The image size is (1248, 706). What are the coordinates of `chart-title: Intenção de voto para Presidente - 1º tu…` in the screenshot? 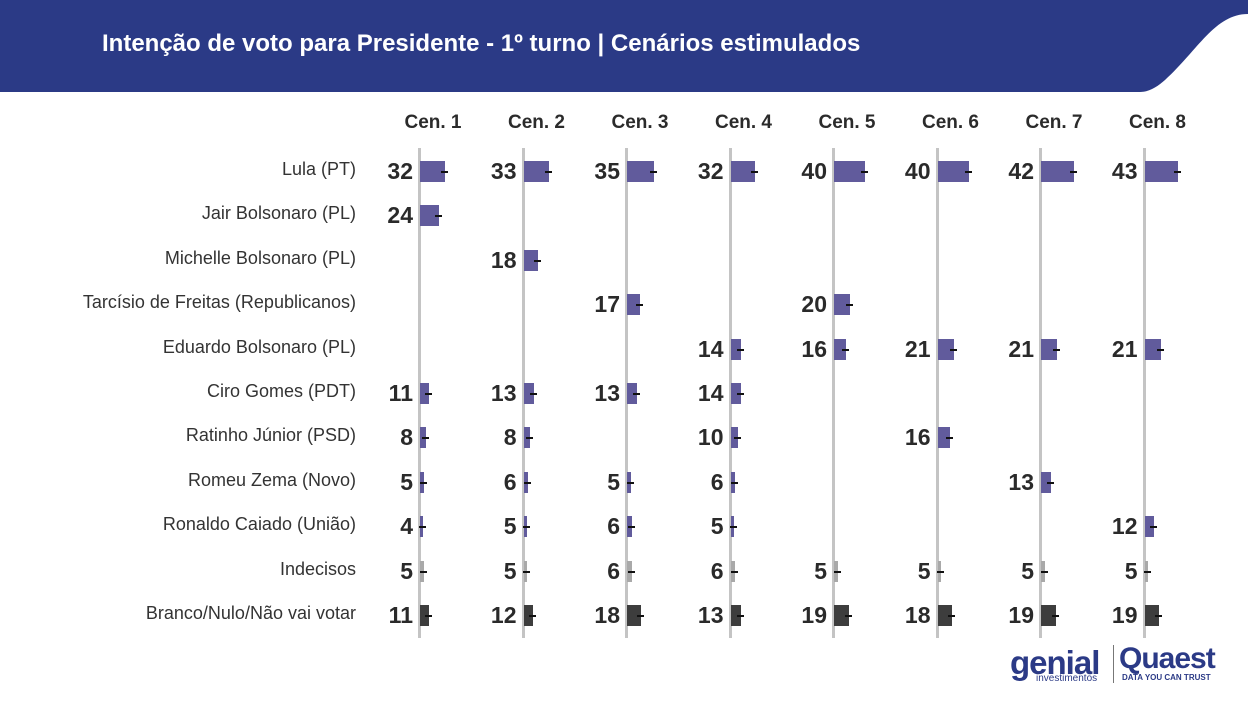 It's located at (481, 43).